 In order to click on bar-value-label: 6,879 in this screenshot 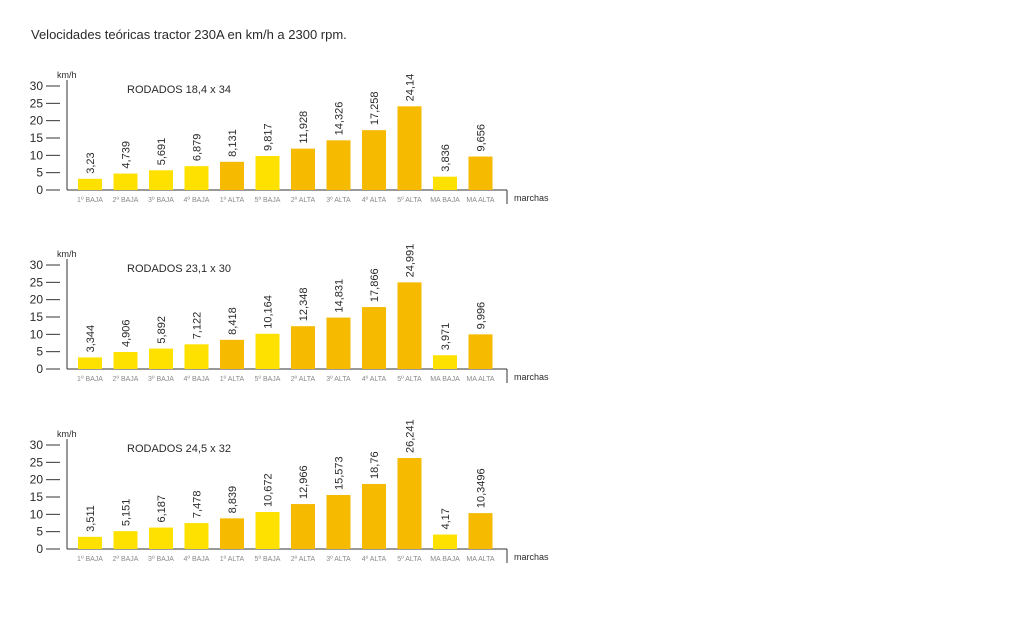, I will do `click(198, 148)`.